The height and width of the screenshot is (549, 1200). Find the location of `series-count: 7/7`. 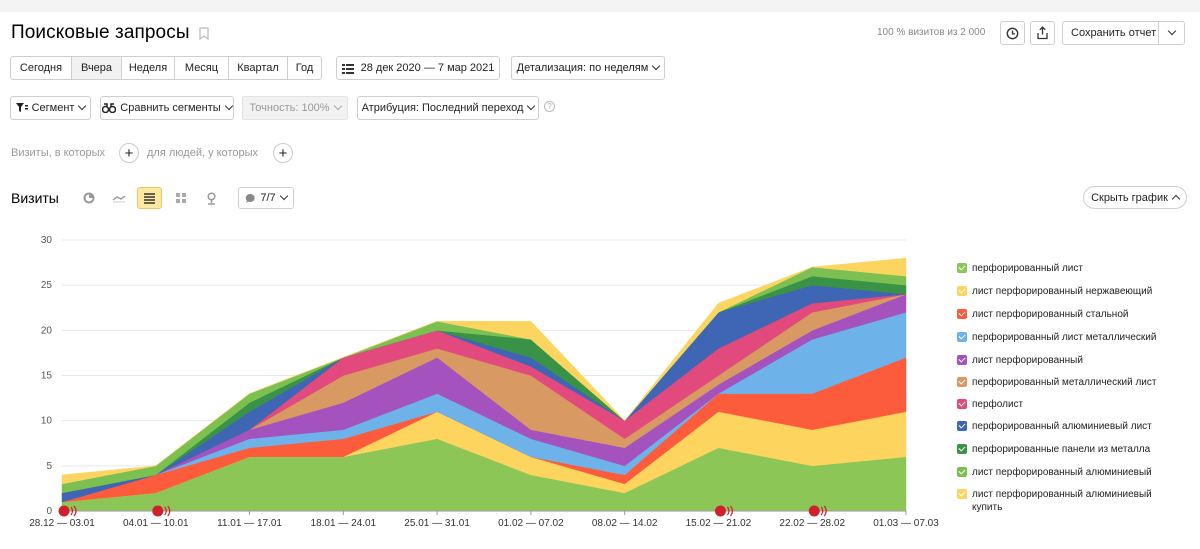

series-count: 7/7 is located at coordinates (268, 198).